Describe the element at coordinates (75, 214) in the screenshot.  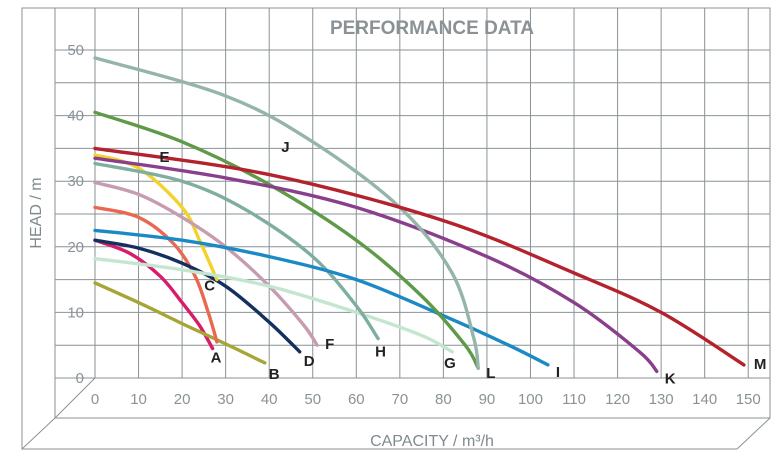
I see `y-tick-labels: 0 10 20 30 40 50` at that location.